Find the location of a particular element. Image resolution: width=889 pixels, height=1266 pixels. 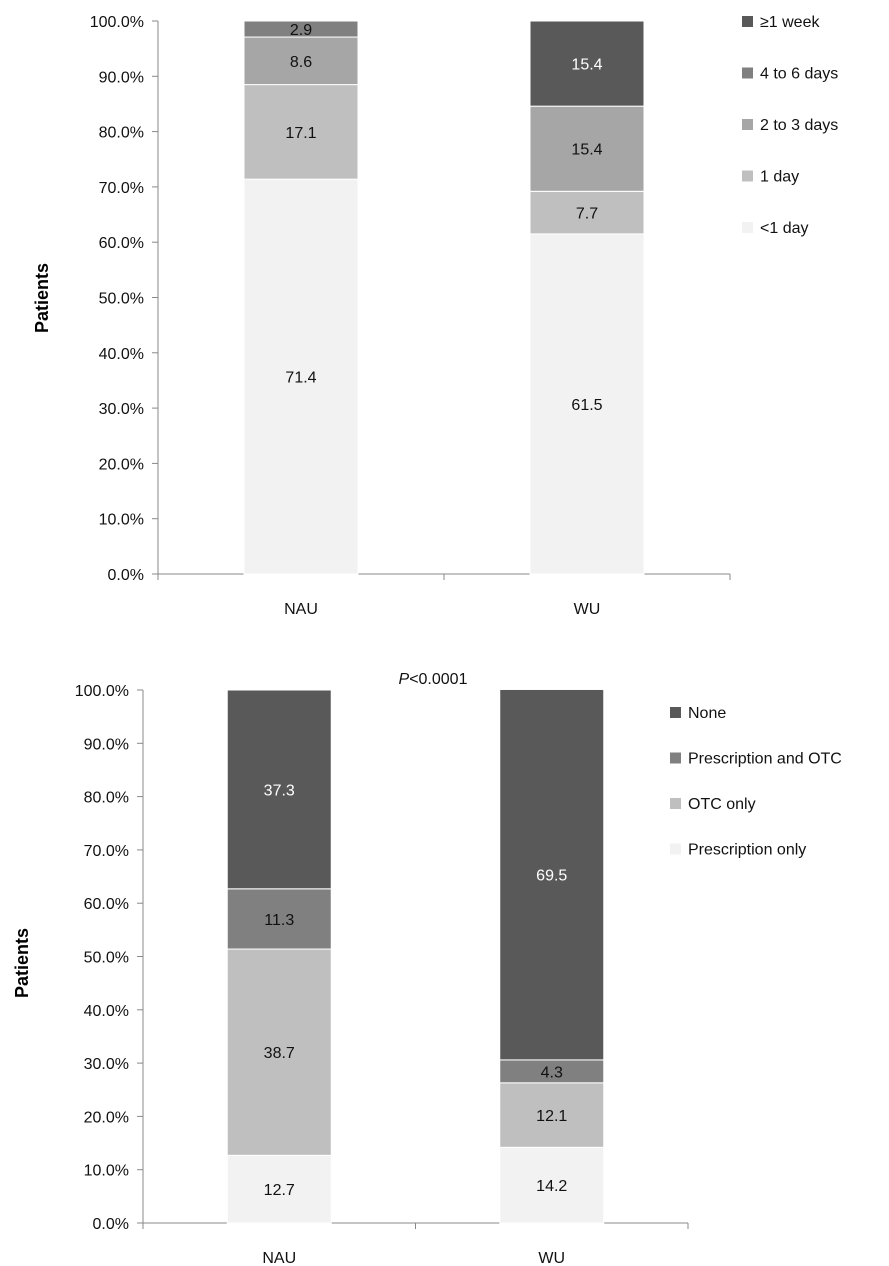

p-value-annotation: P<0.0001 is located at coordinates (433, 679).